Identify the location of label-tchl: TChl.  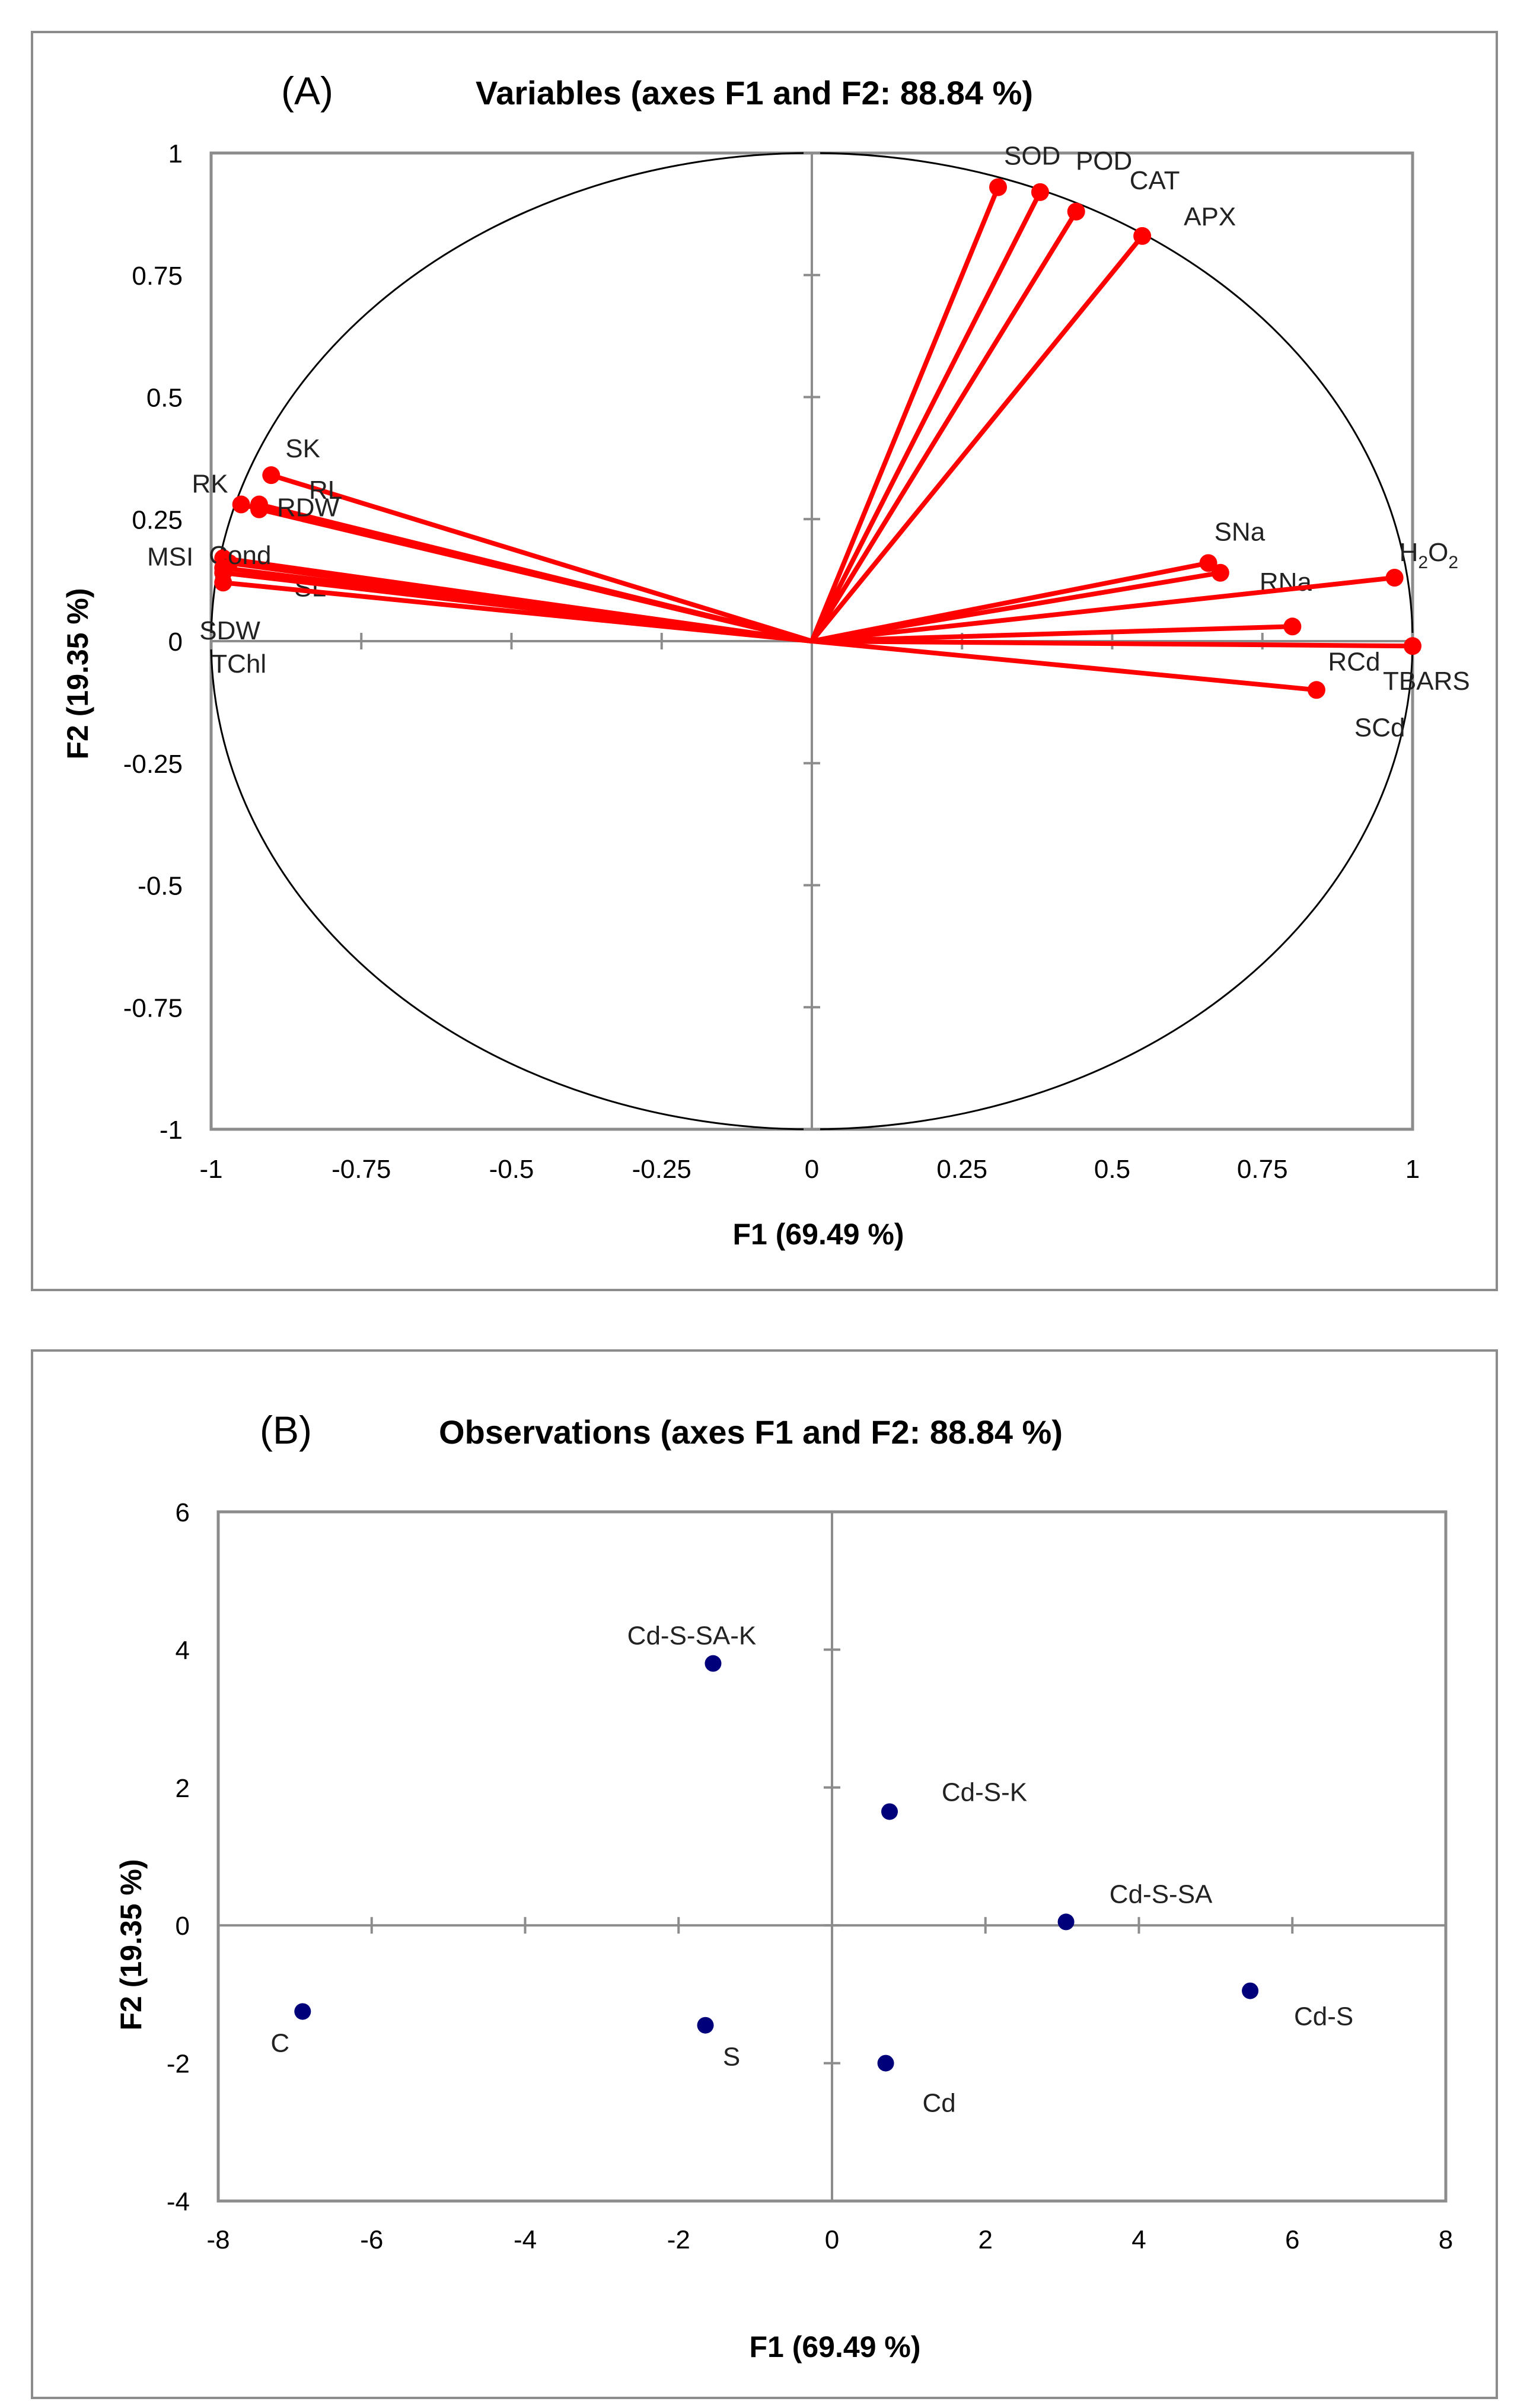
(239, 664).